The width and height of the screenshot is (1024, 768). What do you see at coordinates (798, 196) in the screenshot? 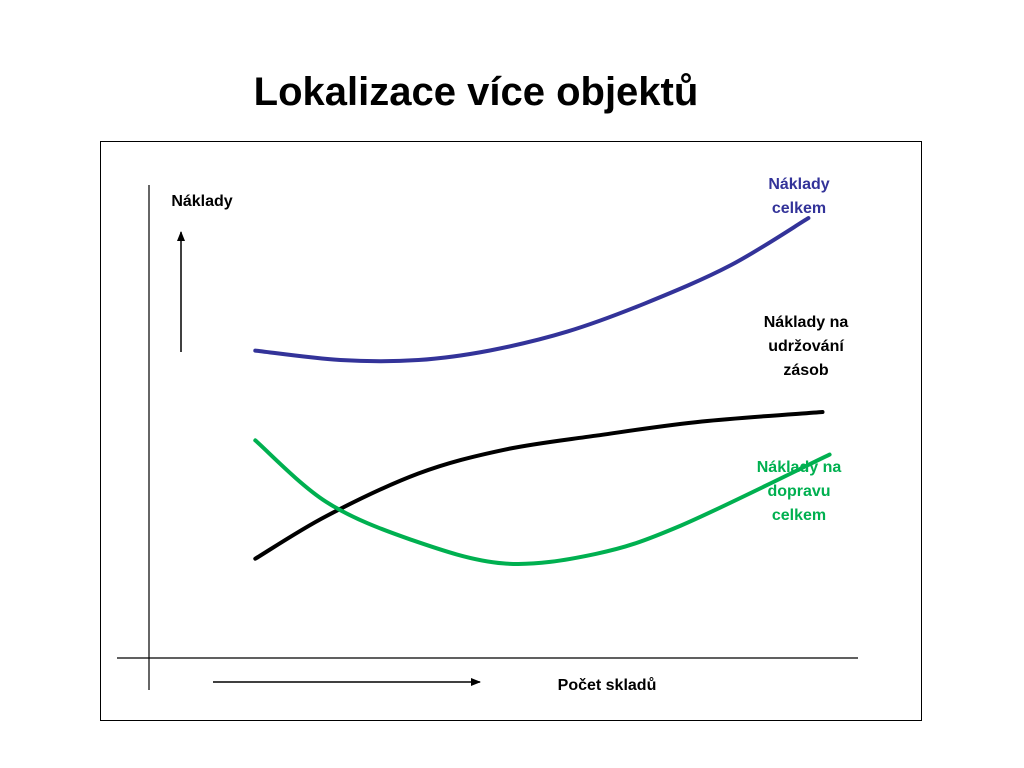
I see `series-label-total-cost: Náklady celkem` at bounding box center [798, 196].